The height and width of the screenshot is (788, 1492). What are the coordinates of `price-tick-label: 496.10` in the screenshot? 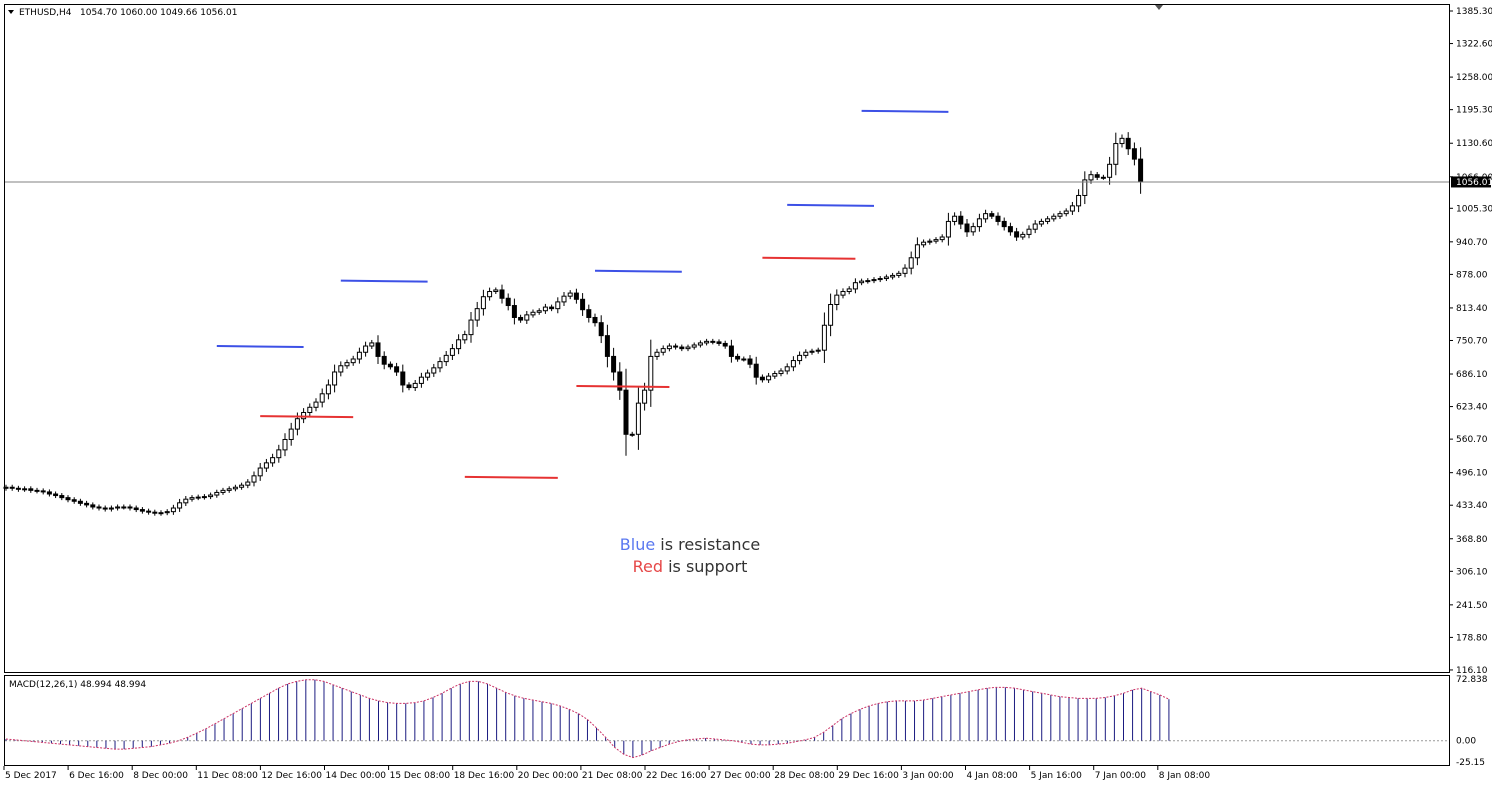 It's located at (1472, 474).